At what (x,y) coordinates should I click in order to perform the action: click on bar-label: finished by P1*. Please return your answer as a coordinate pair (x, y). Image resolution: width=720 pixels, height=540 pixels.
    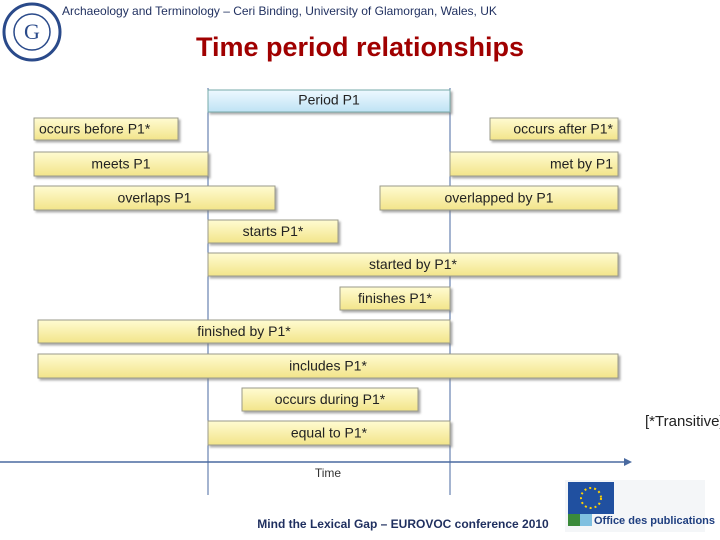
    Looking at the image, I should click on (244, 331).